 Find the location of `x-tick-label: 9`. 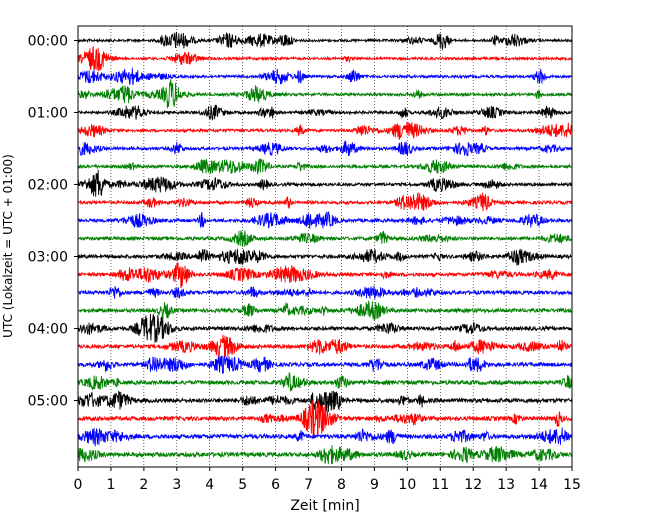

x-tick-label: 9 is located at coordinates (374, 485).